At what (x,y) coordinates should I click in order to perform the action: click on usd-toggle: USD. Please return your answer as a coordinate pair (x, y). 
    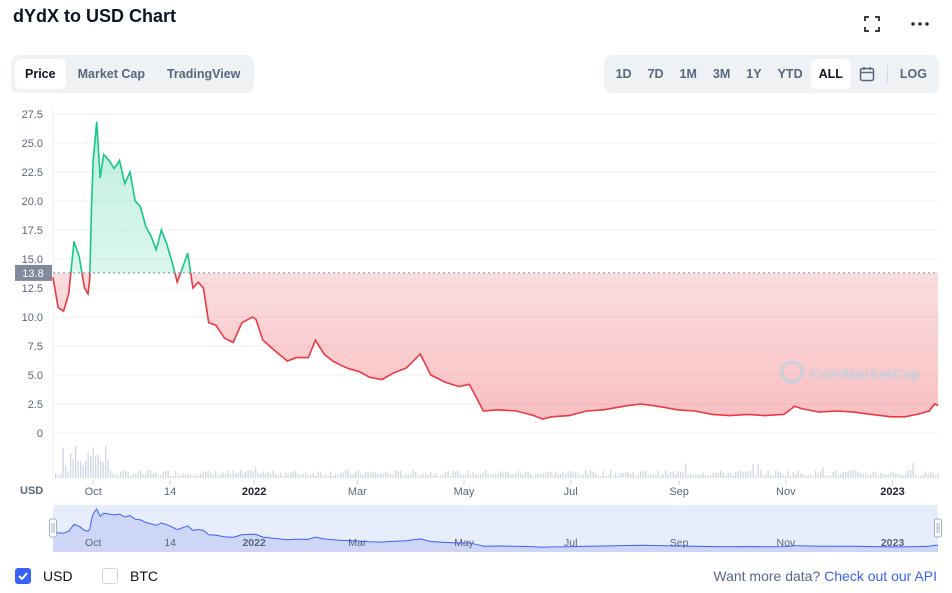
    Looking at the image, I should click on (44, 576).